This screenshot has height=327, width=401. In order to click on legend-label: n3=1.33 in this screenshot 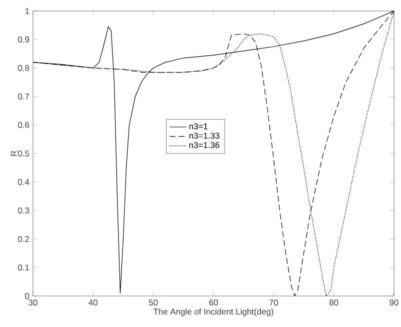, I will do `click(204, 135)`.